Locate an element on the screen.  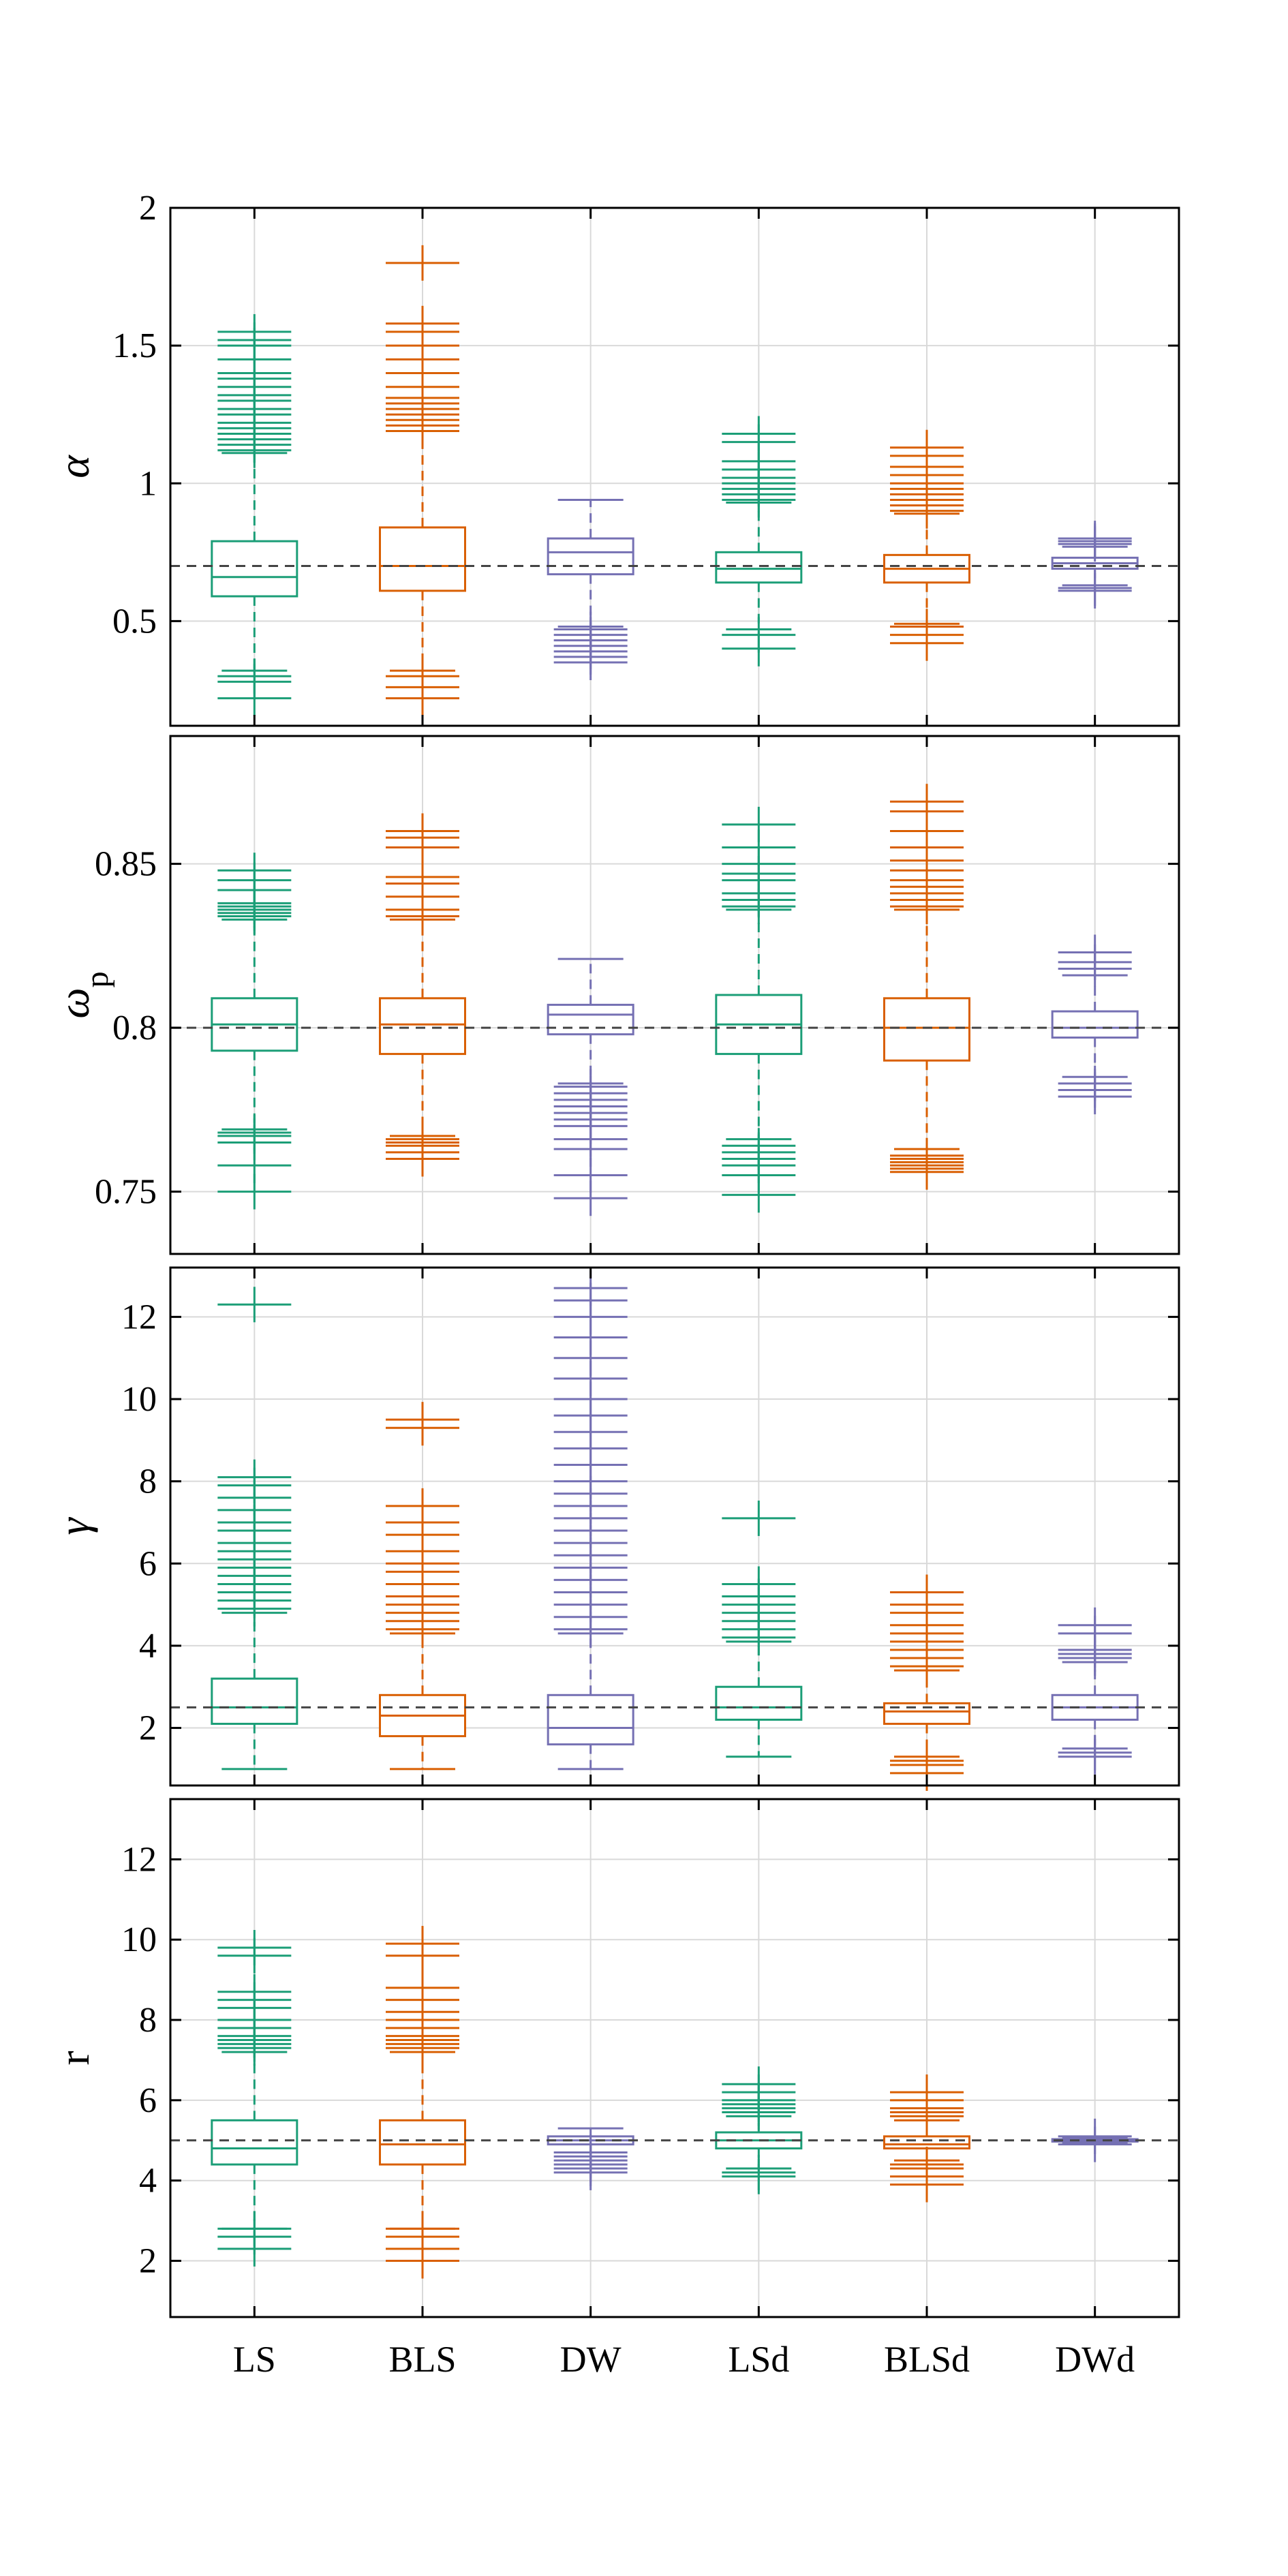
x-tick-label-blsd: BLSd is located at coordinates (927, 2359).